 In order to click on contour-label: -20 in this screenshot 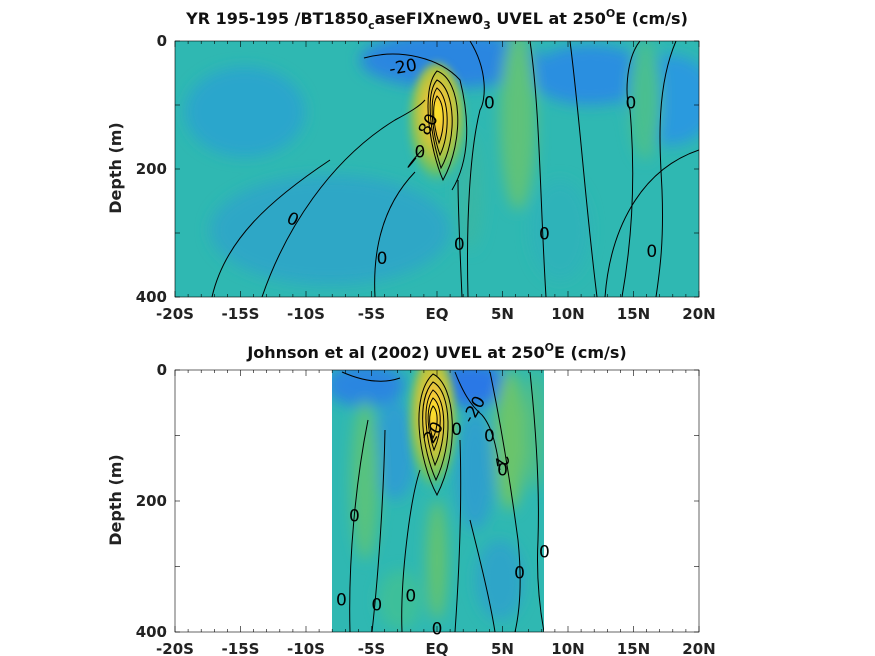, I will do `click(403, 67)`.